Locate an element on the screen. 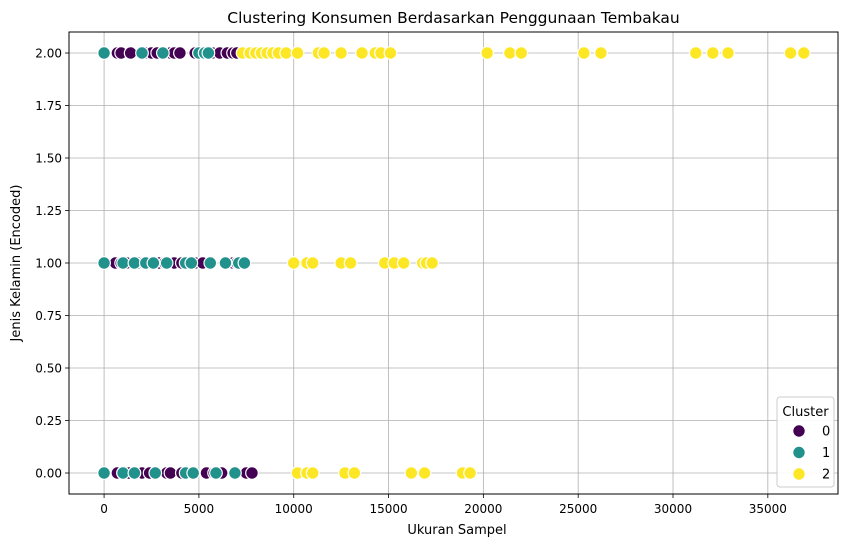 The image size is (855, 547). legend-label-2: 2 is located at coordinates (826, 475).